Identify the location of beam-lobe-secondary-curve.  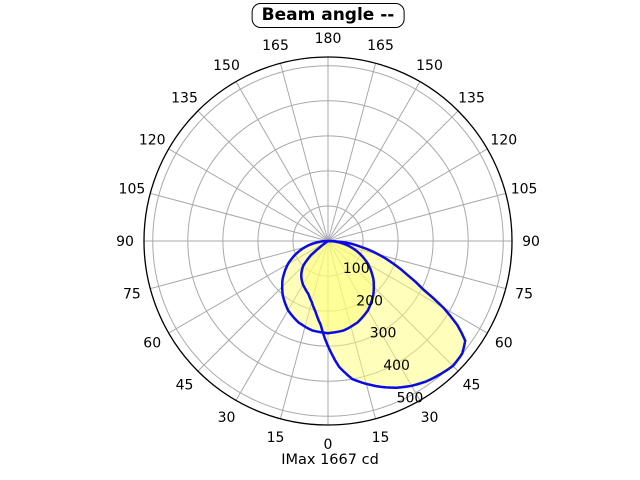
(328, 287).